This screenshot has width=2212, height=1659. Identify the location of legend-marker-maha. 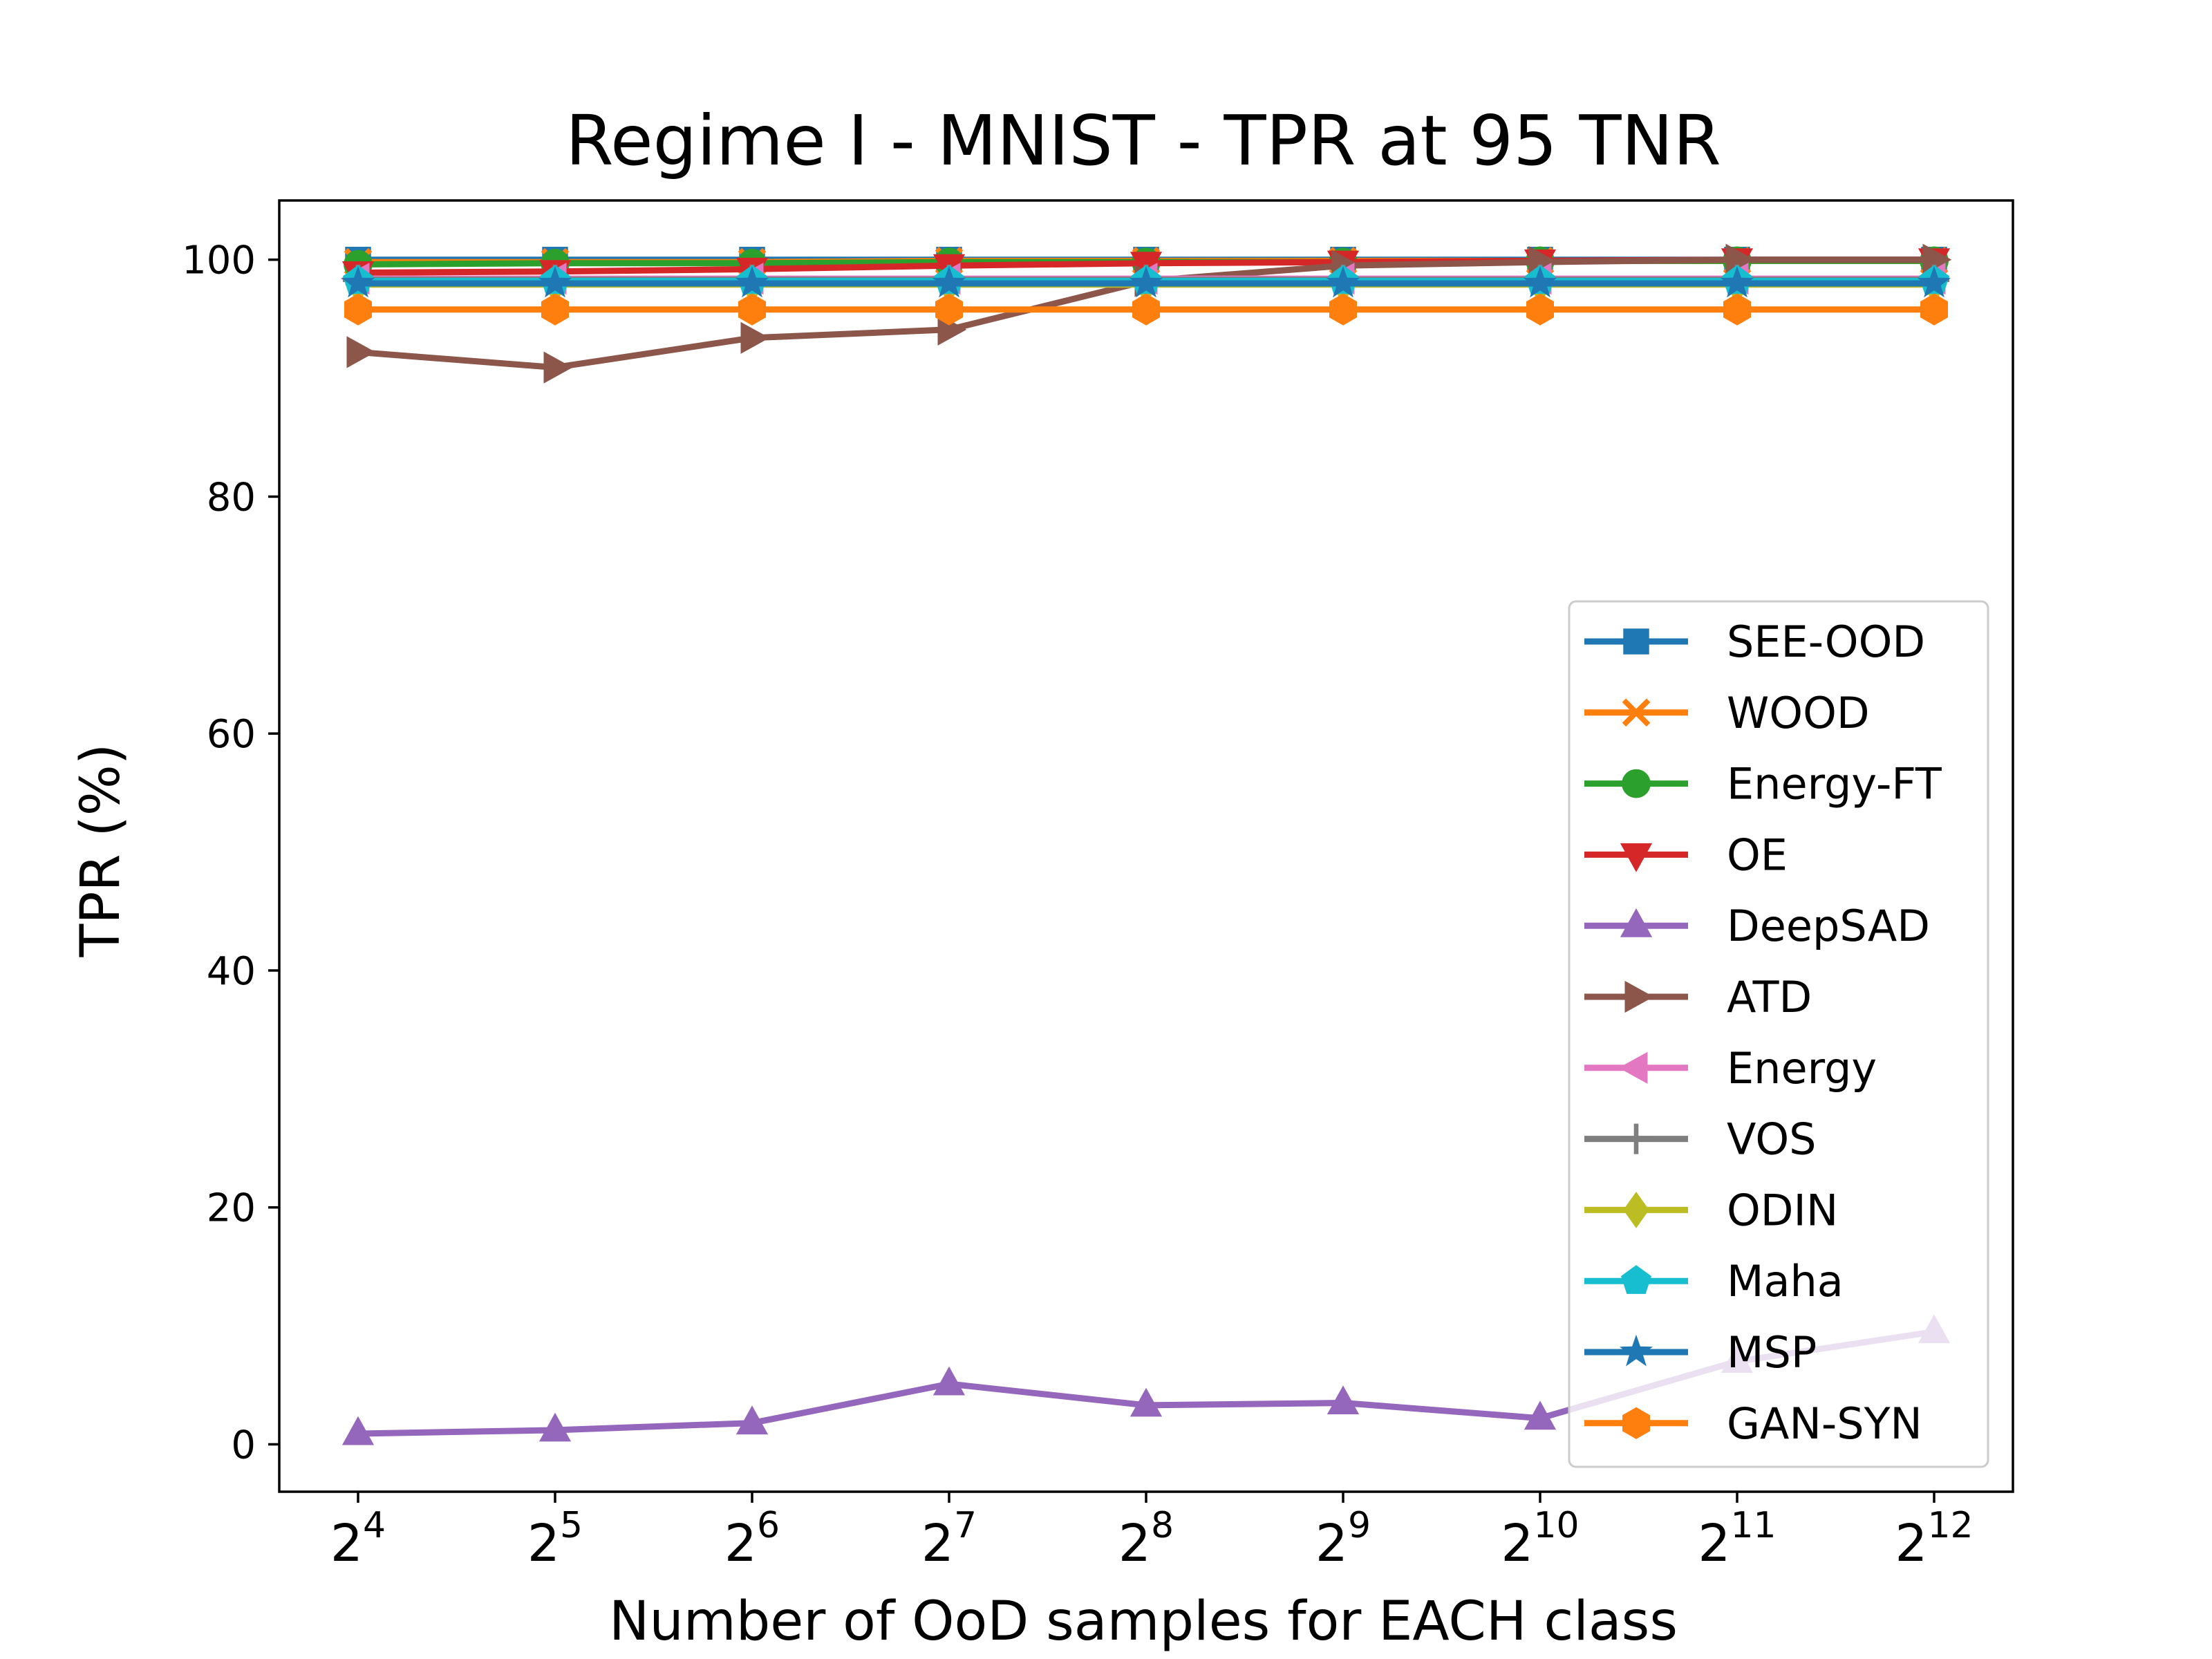
(1636, 1279).